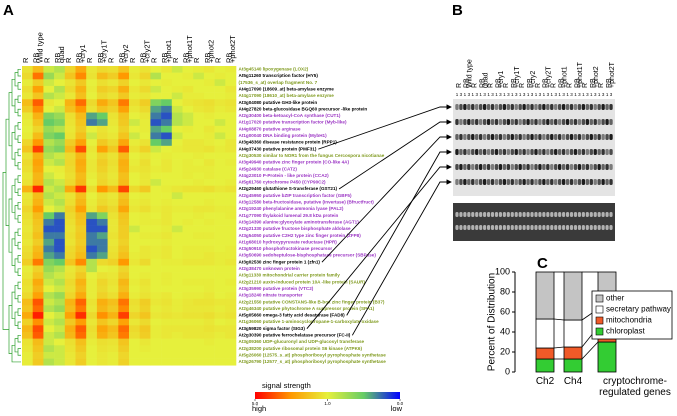 The height and width of the screenshot is (416, 677). I want to click on bar-segment, so click(573, 296).